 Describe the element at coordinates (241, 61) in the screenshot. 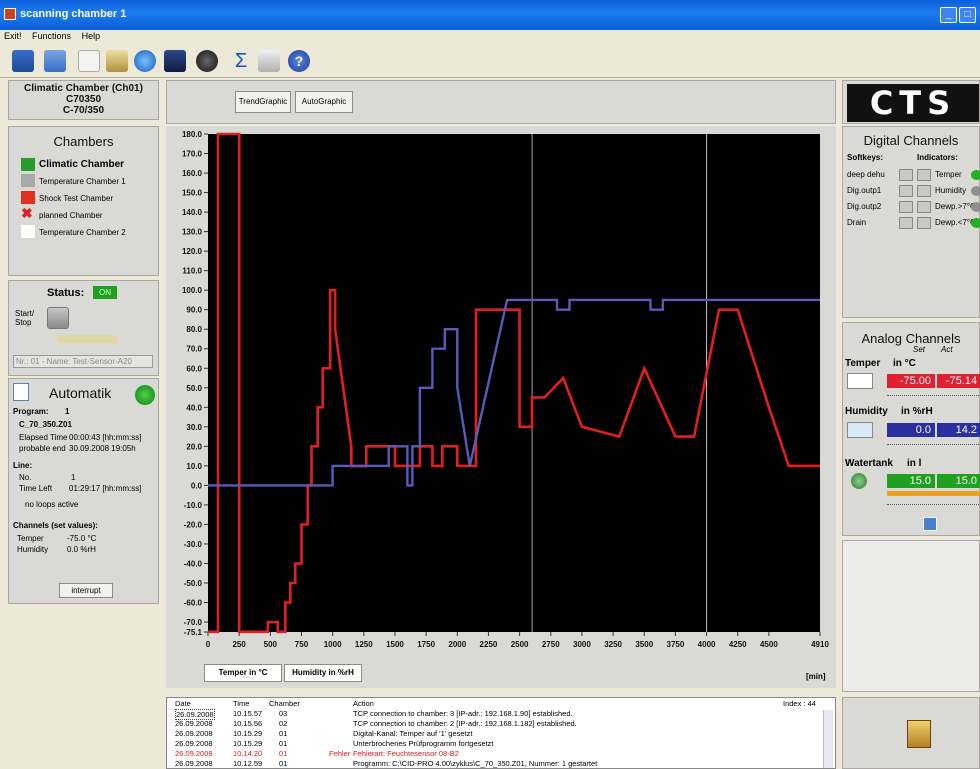

I see `sum-icon: Σ` at that location.